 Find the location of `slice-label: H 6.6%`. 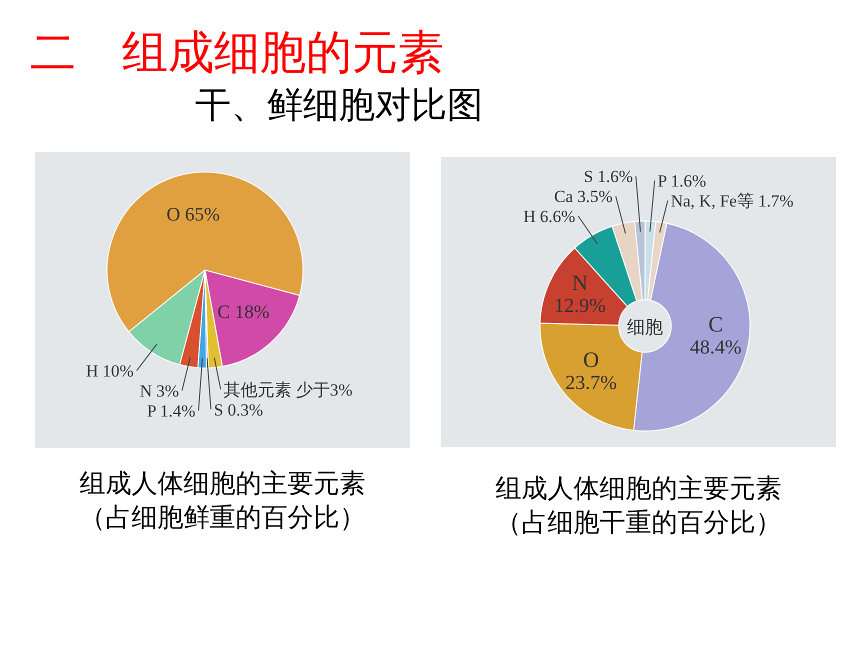

slice-label: H 6.6% is located at coordinates (549, 216).